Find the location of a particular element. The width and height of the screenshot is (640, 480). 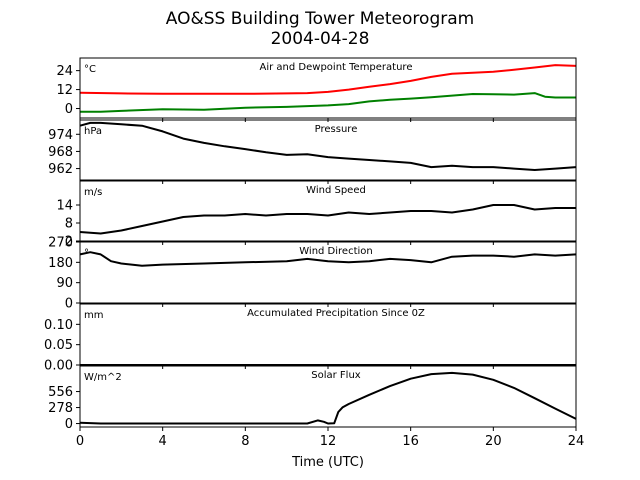

y-tick-label: 8 is located at coordinates (69, 224).